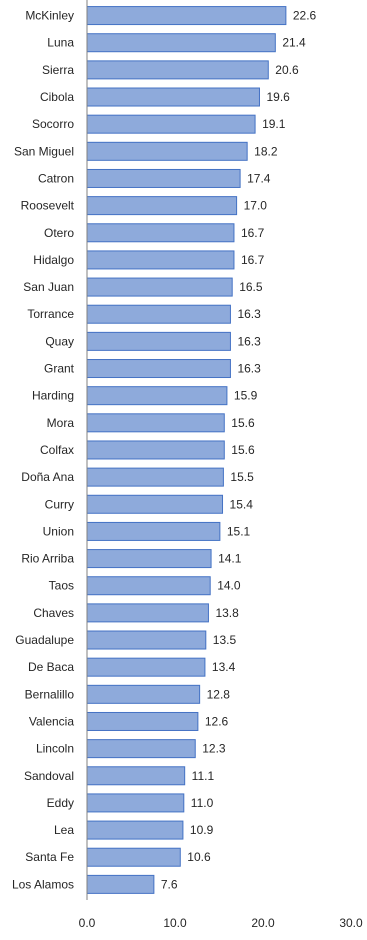 This screenshot has width=367, height=940. What do you see at coordinates (155, 423) in the screenshot?
I see `bar-mora` at bounding box center [155, 423].